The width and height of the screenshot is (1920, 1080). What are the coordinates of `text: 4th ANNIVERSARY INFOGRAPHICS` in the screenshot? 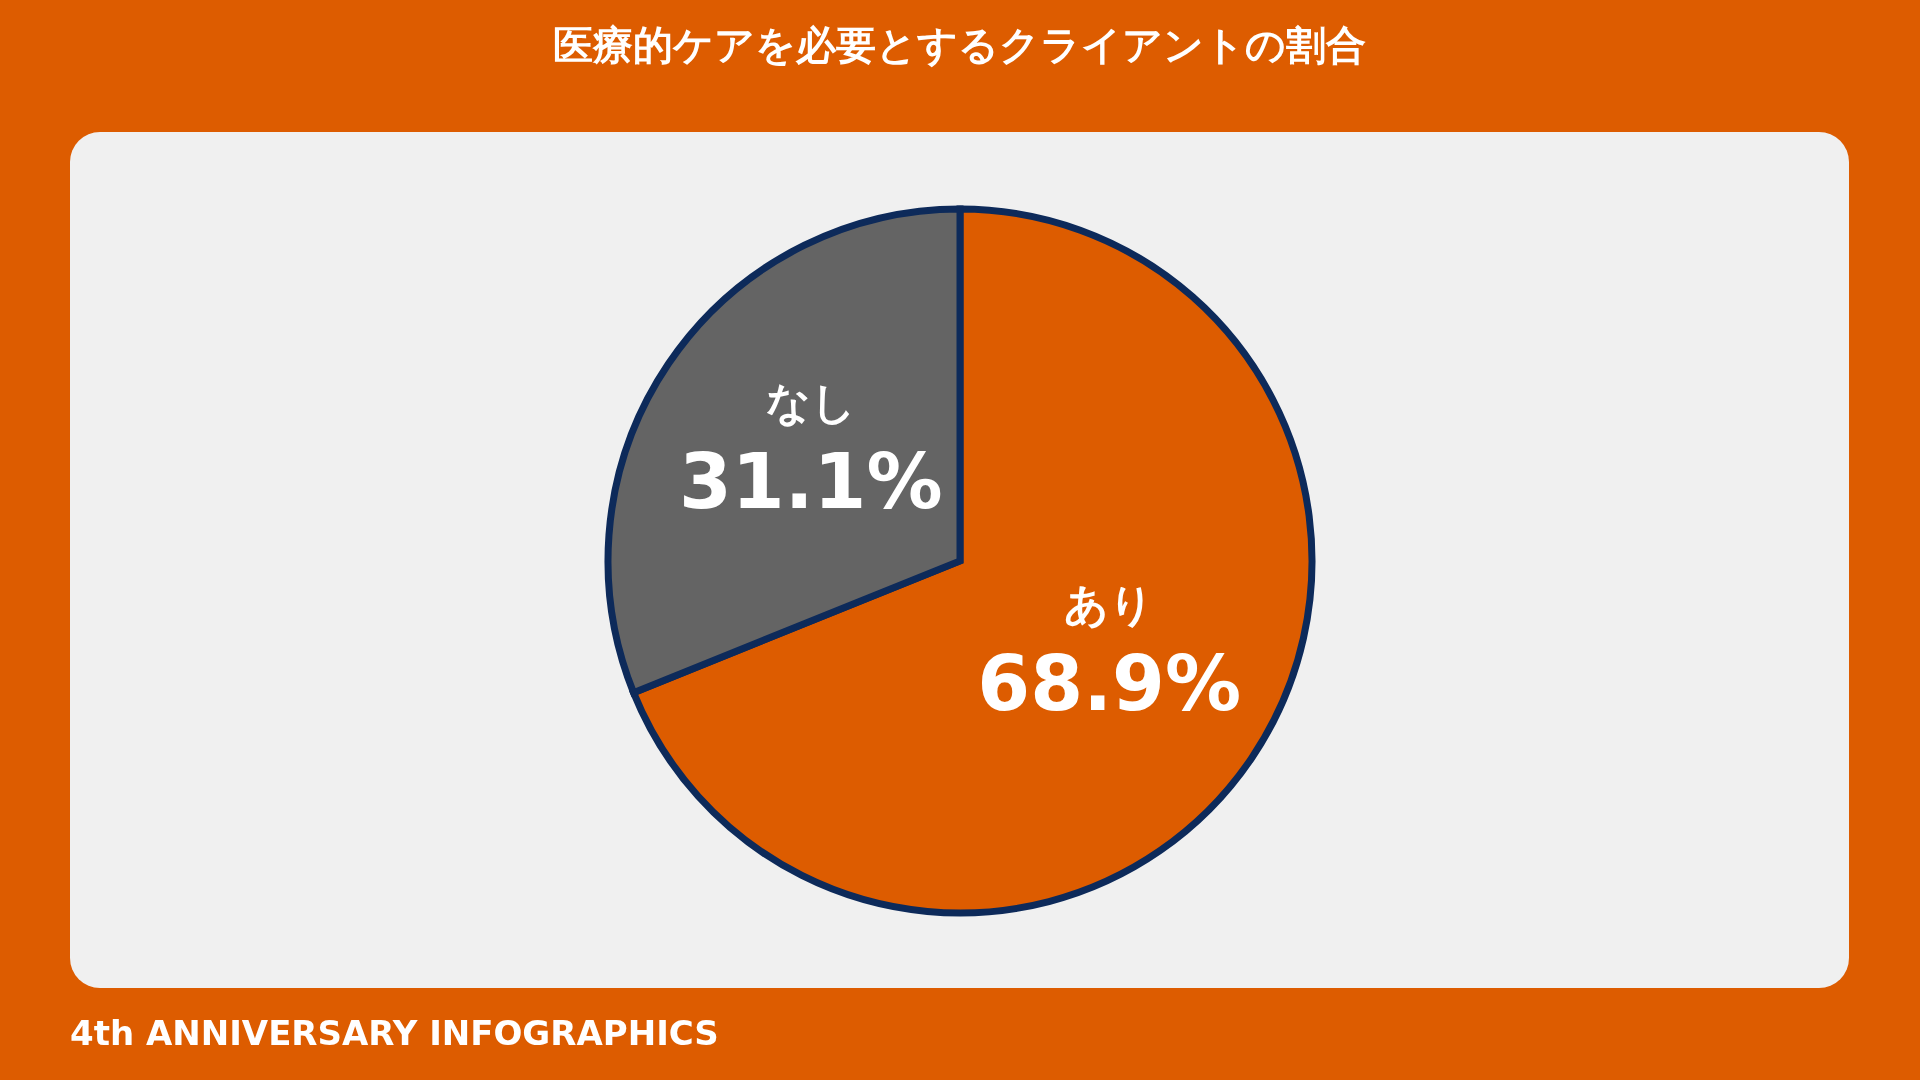 It's located at (394, 1033).